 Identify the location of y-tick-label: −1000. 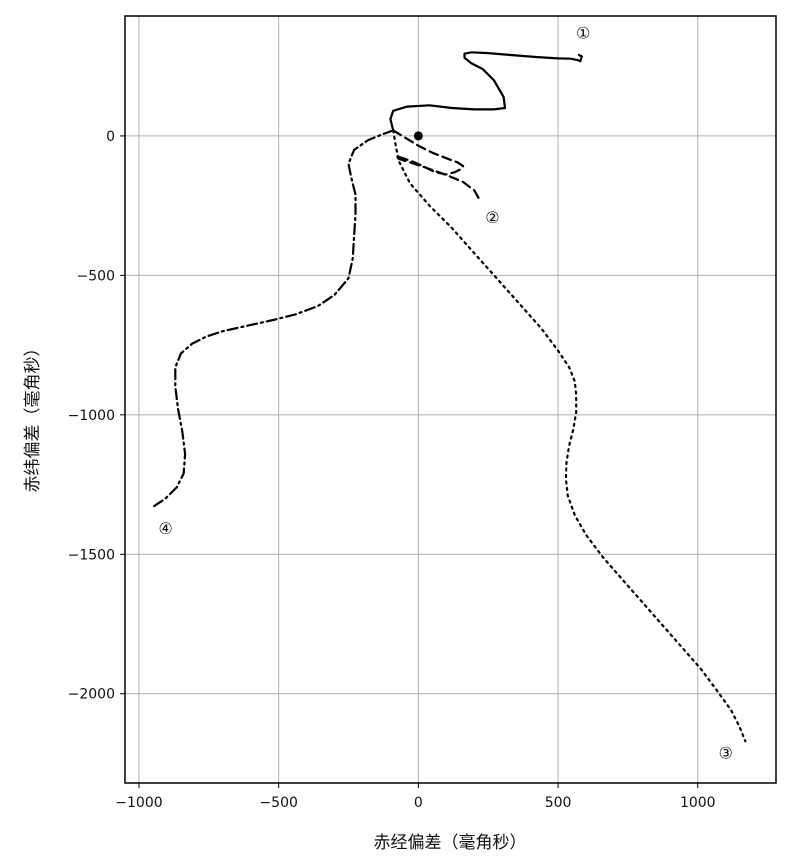
(91, 416).